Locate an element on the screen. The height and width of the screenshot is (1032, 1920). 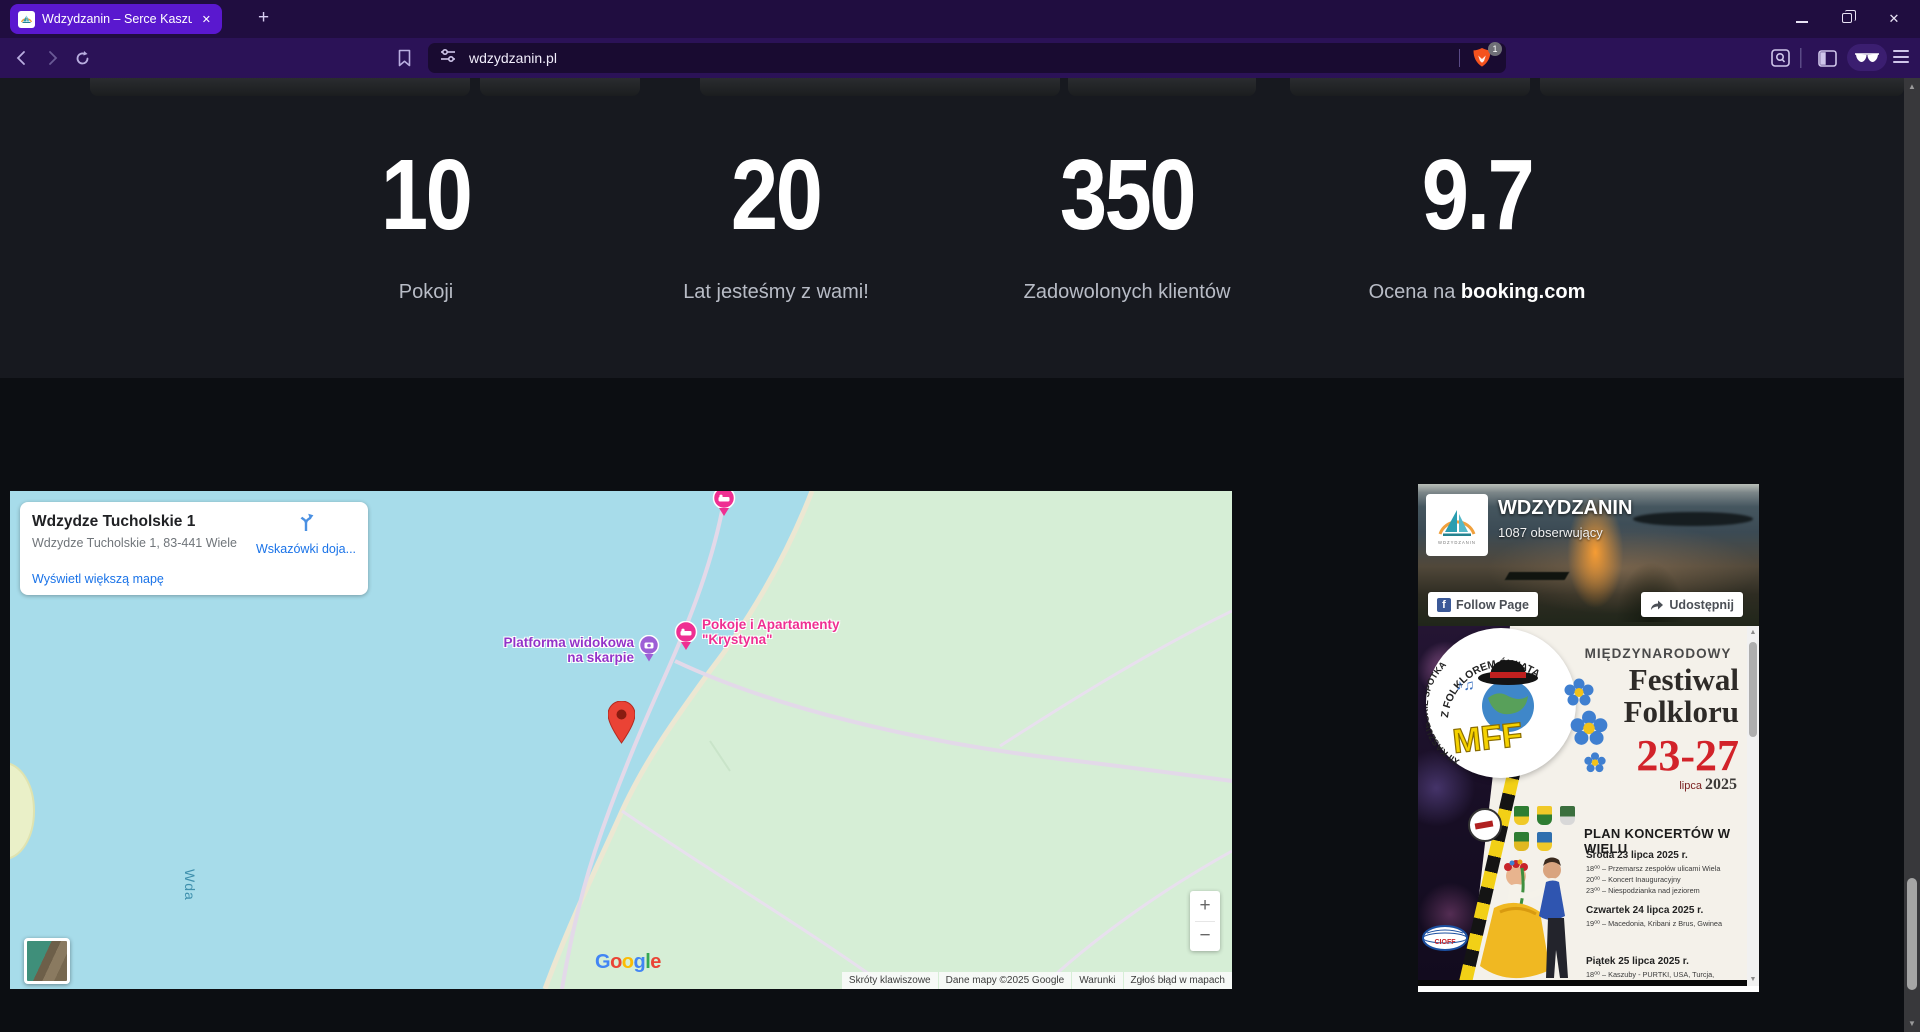
facebook-page-name: WDZYDZANIN is located at coordinates (1565, 508).